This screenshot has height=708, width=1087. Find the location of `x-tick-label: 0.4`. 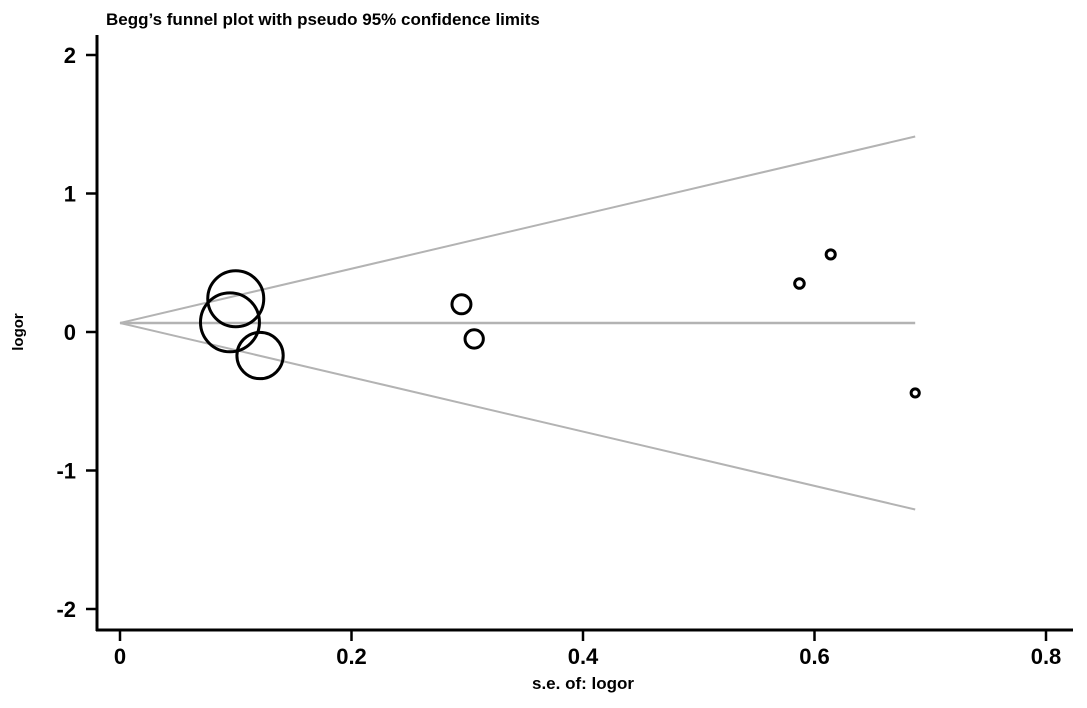

x-tick-label: 0.4 is located at coordinates (583, 656).